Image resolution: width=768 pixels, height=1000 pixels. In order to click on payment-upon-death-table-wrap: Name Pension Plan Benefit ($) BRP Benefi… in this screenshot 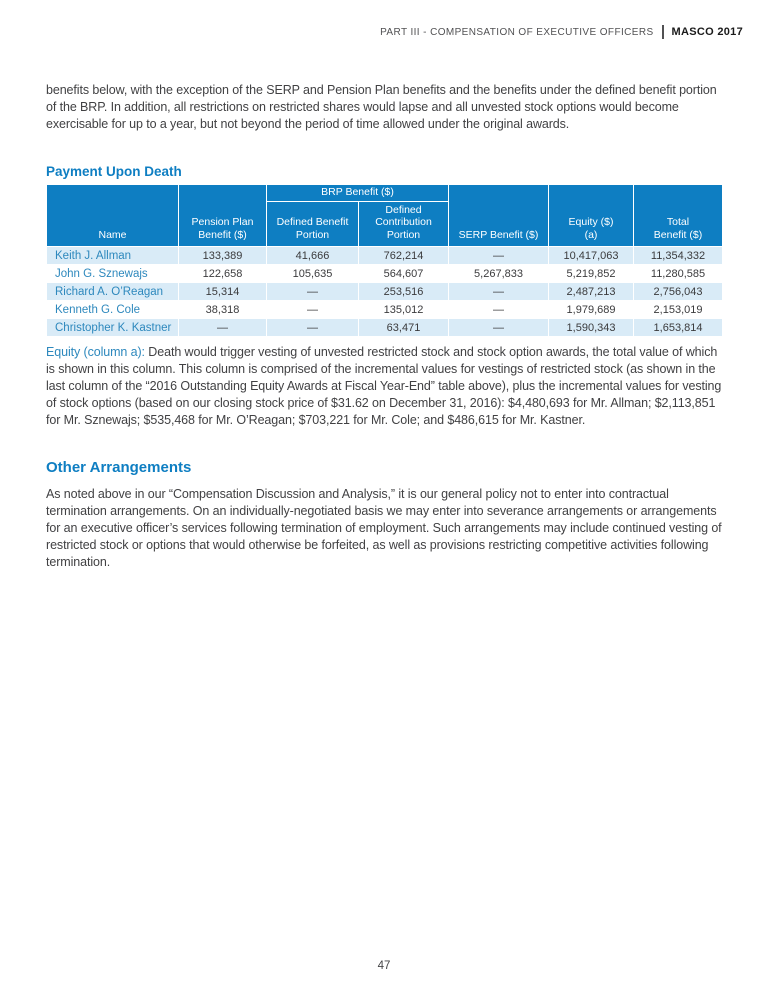, I will do `click(385, 260)`.